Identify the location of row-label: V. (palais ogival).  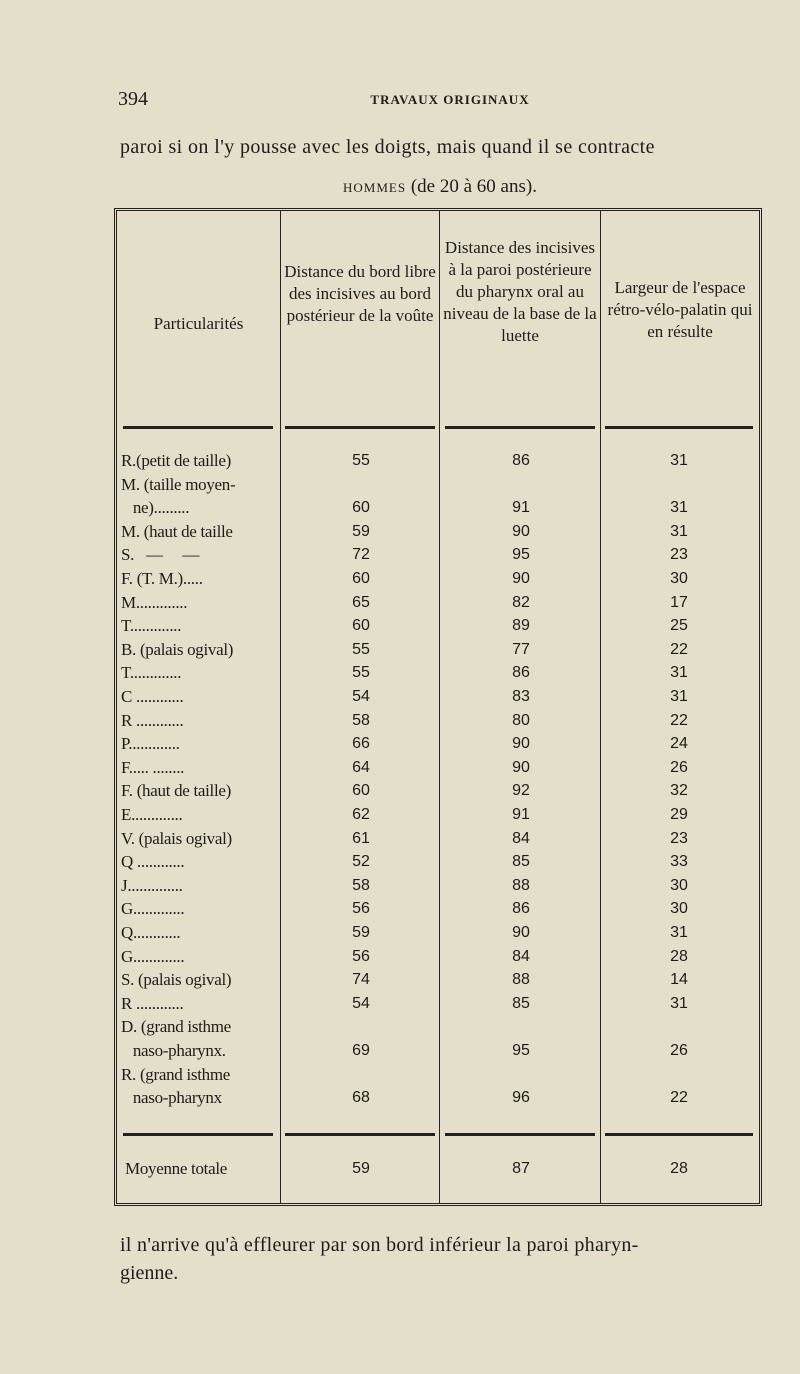
(176, 838).